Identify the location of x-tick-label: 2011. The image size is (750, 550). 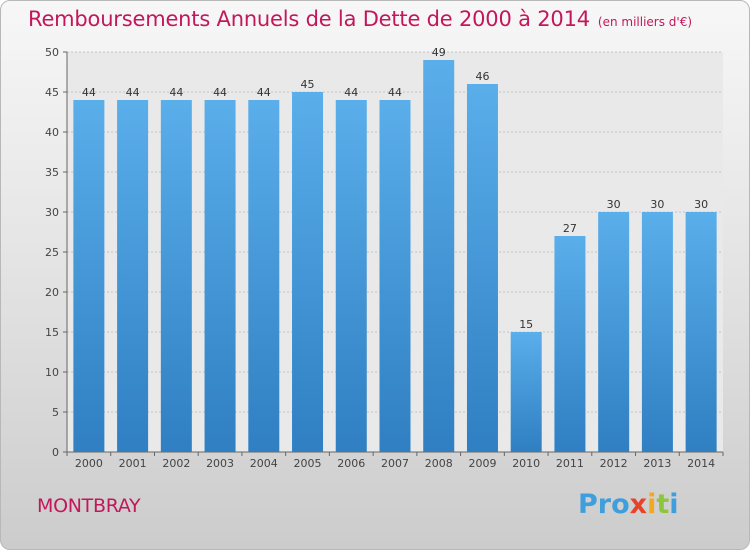
(570, 463).